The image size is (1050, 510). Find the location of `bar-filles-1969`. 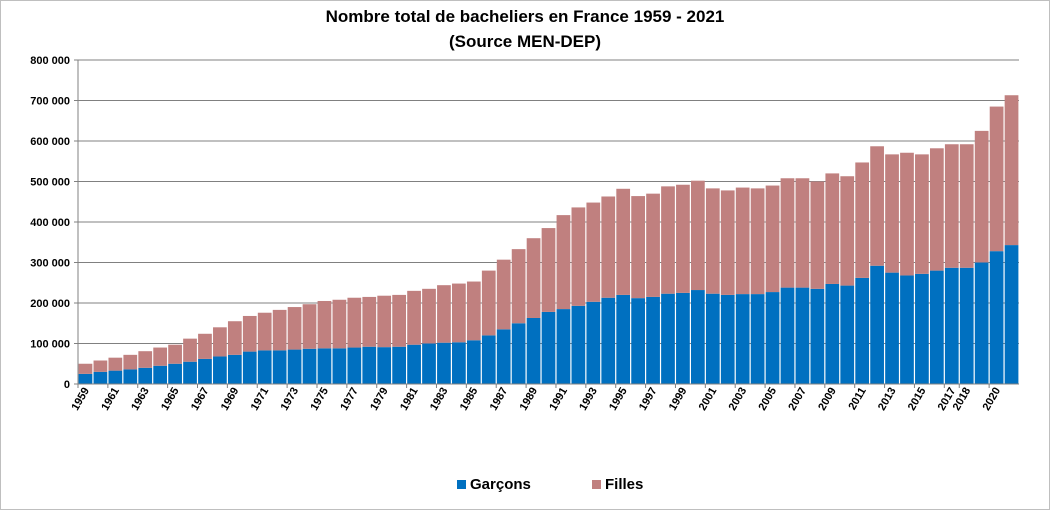

bar-filles-1969 is located at coordinates (234, 338).